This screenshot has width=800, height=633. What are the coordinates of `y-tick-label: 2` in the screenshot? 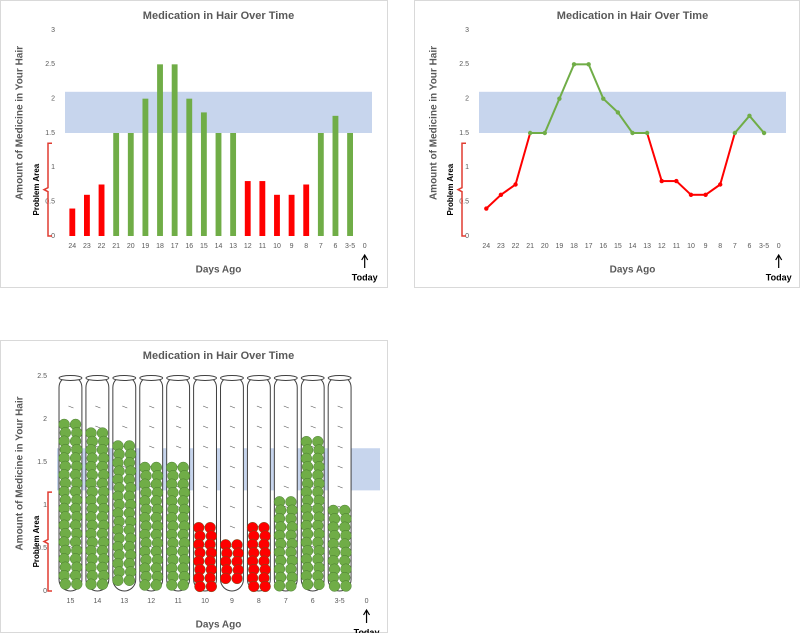 It's located at (467, 99).